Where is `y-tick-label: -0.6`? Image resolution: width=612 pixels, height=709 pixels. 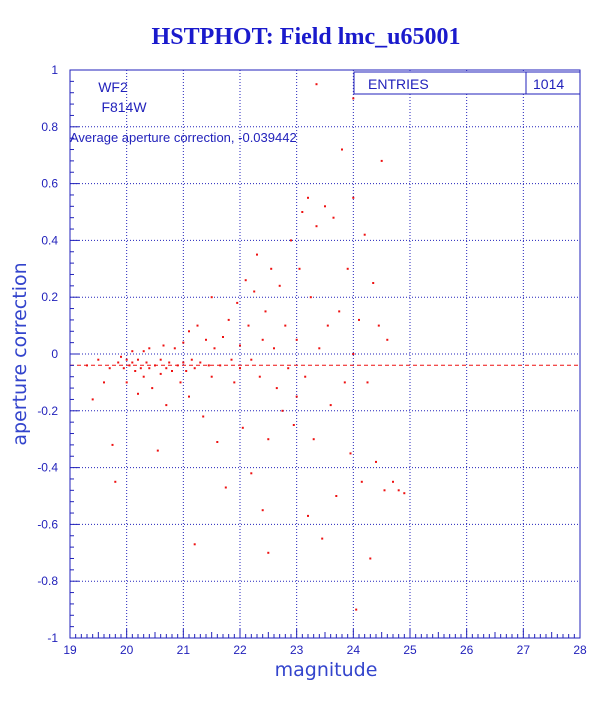
y-tick-label: -0.6 is located at coordinates (47, 524).